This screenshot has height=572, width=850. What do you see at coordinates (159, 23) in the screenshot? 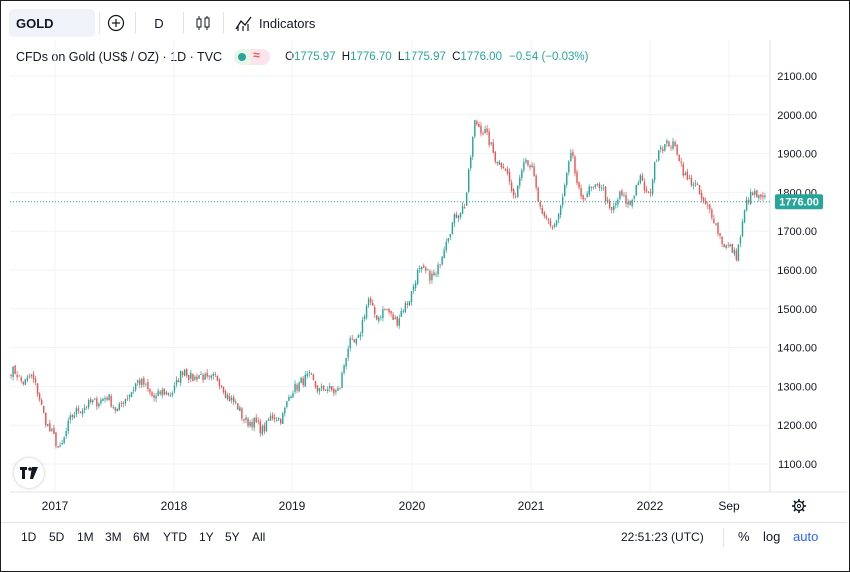
I see `interval-button: D` at bounding box center [159, 23].